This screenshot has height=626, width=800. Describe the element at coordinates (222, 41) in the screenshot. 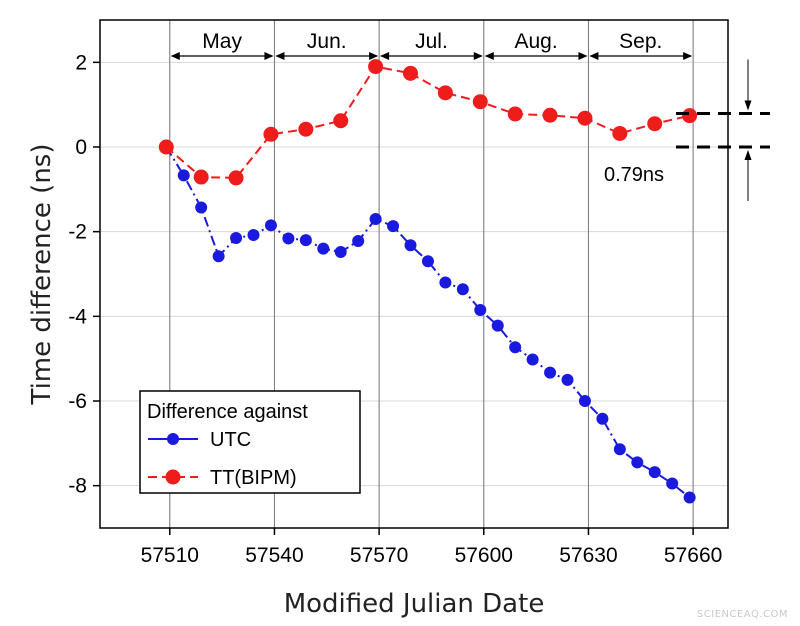

I see `month-label: May` at that location.